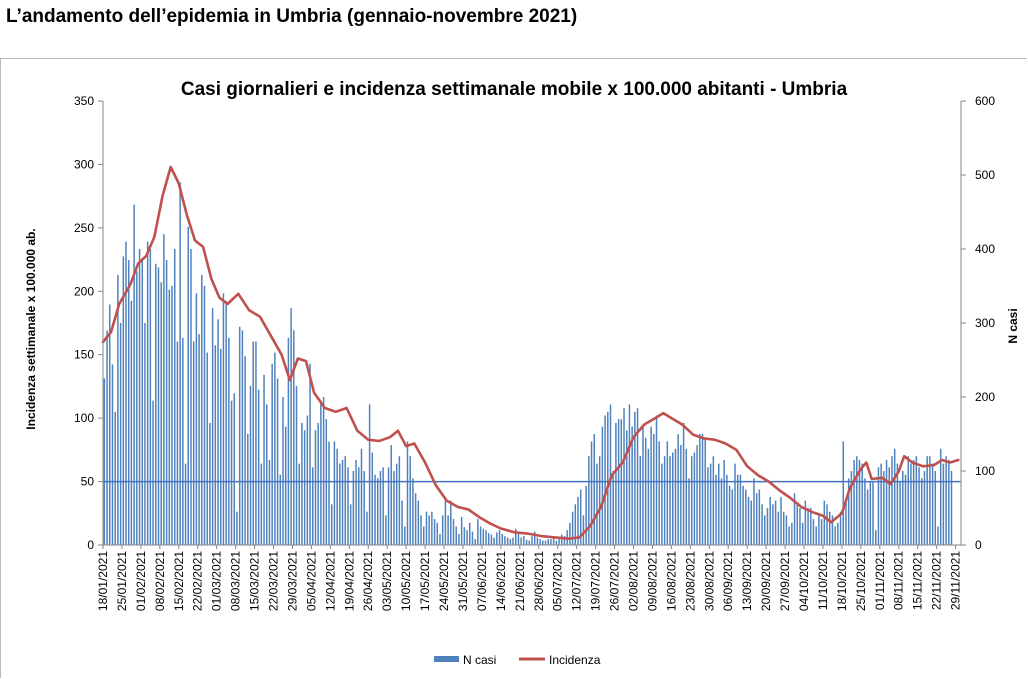  What do you see at coordinates (985, 175) in the screenshot?
I see `y-tick-label-right: 500` at bounding box center [985, 175].